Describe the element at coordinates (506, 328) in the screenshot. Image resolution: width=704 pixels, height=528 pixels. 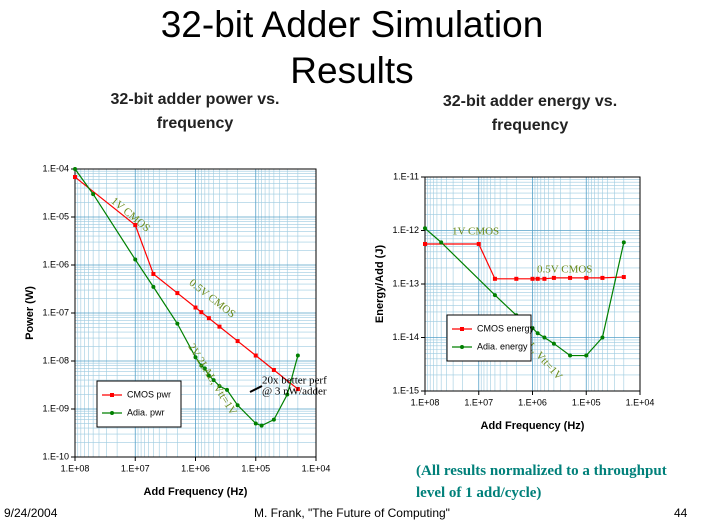
I see `legend-label: CMOS energy` at that location.